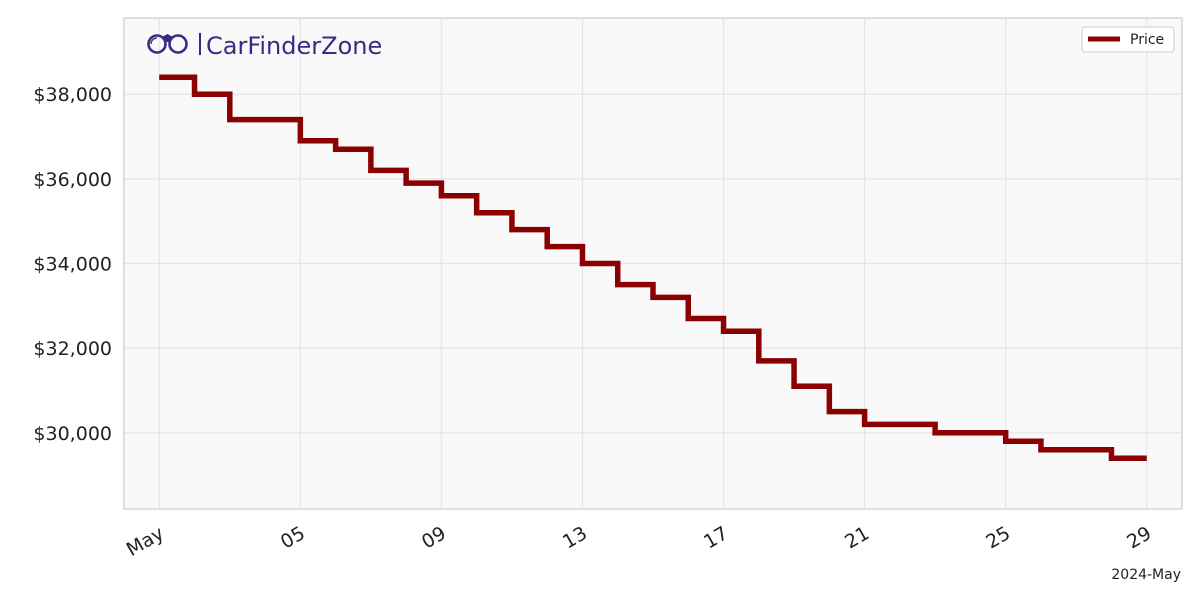 Image resolution: width=1200 pixels, height=600 pixels. What do you see at coordinates (716, 537) in the screenshot?
I see `x-tick-label: 17` at bounding box center [716, 537].